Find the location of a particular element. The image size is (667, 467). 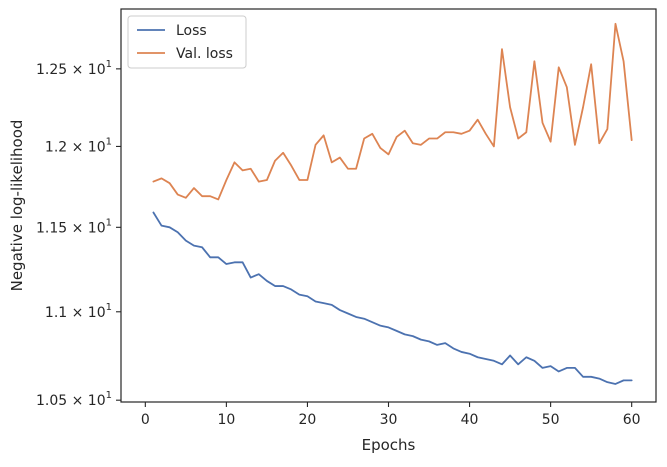

legend-label-loss: Loss is located at coordinates (191, 31).